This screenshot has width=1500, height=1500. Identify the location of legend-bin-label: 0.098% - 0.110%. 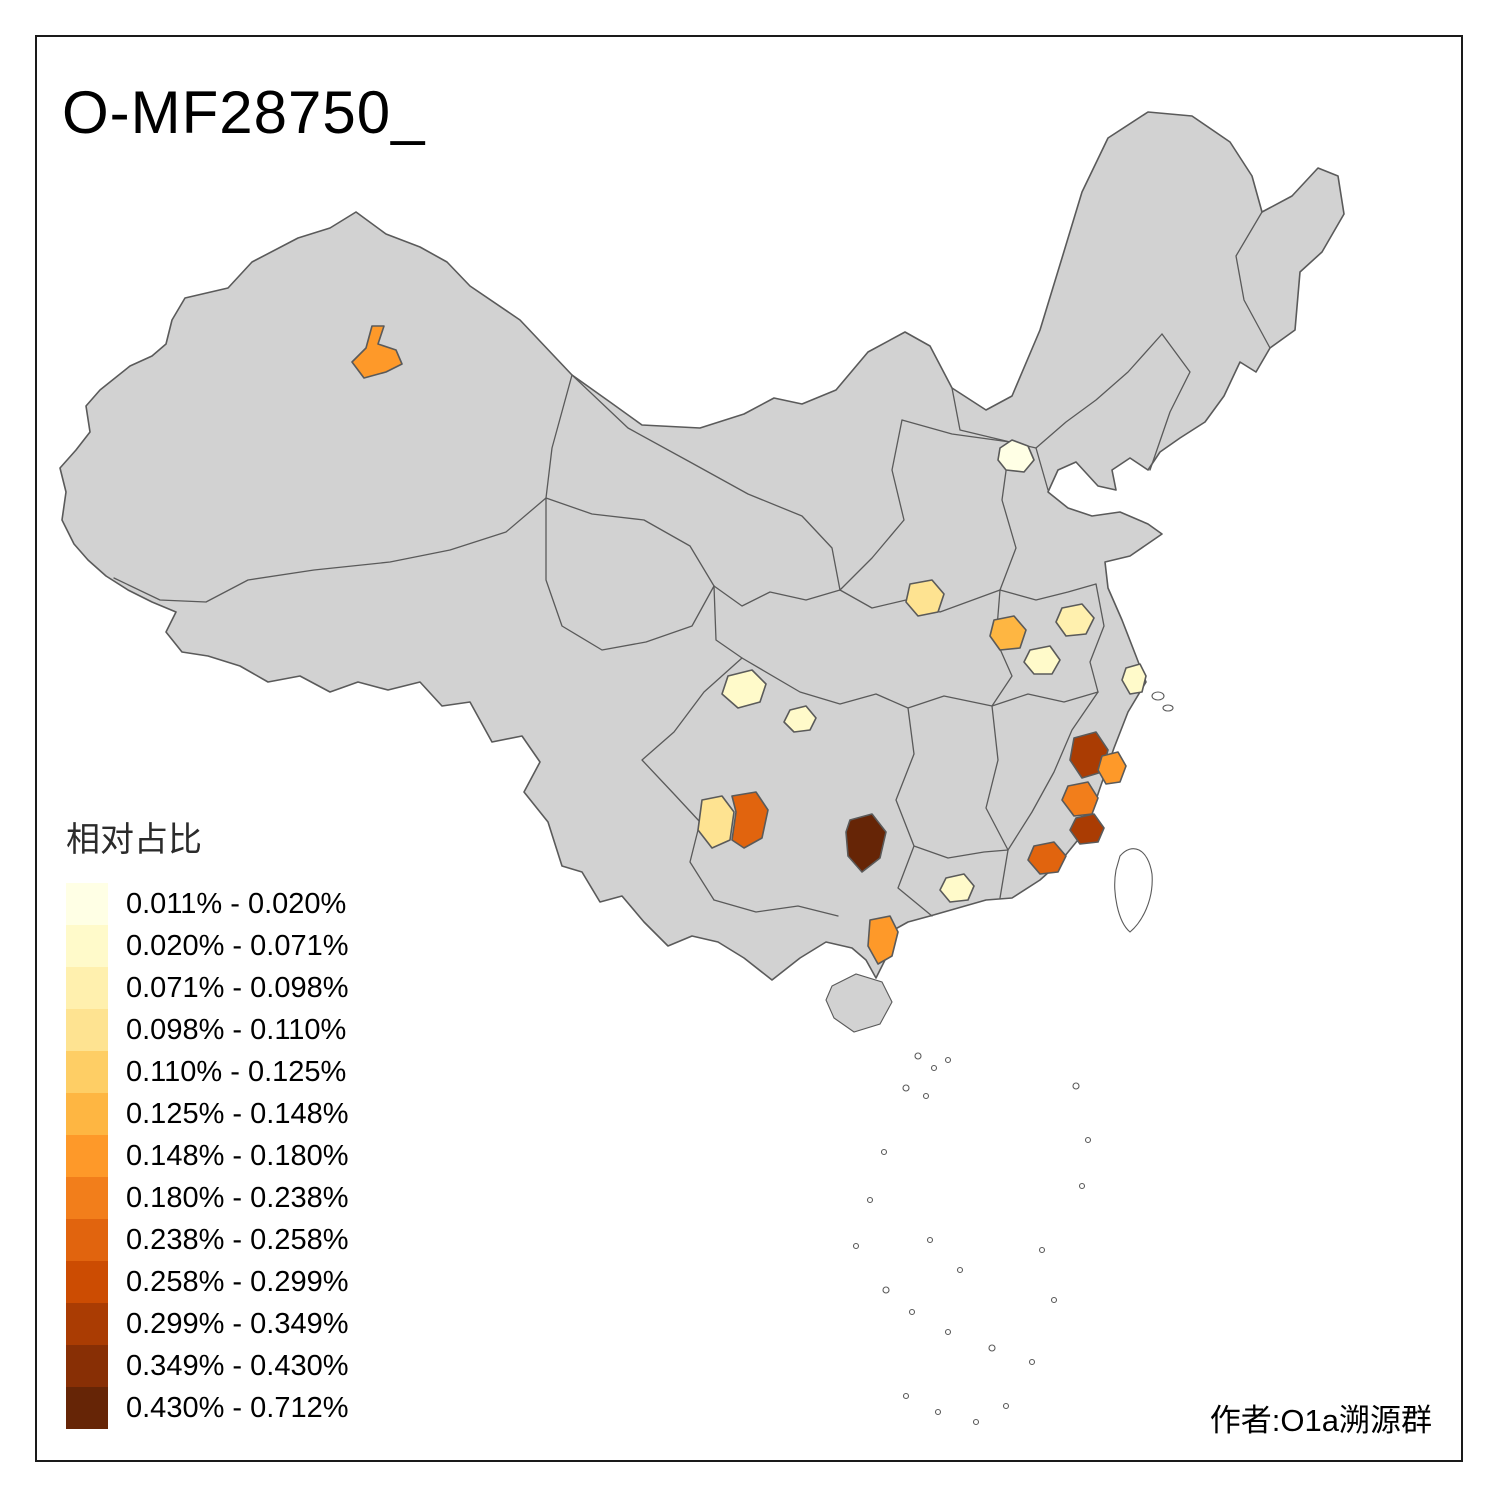
(236, 1030).